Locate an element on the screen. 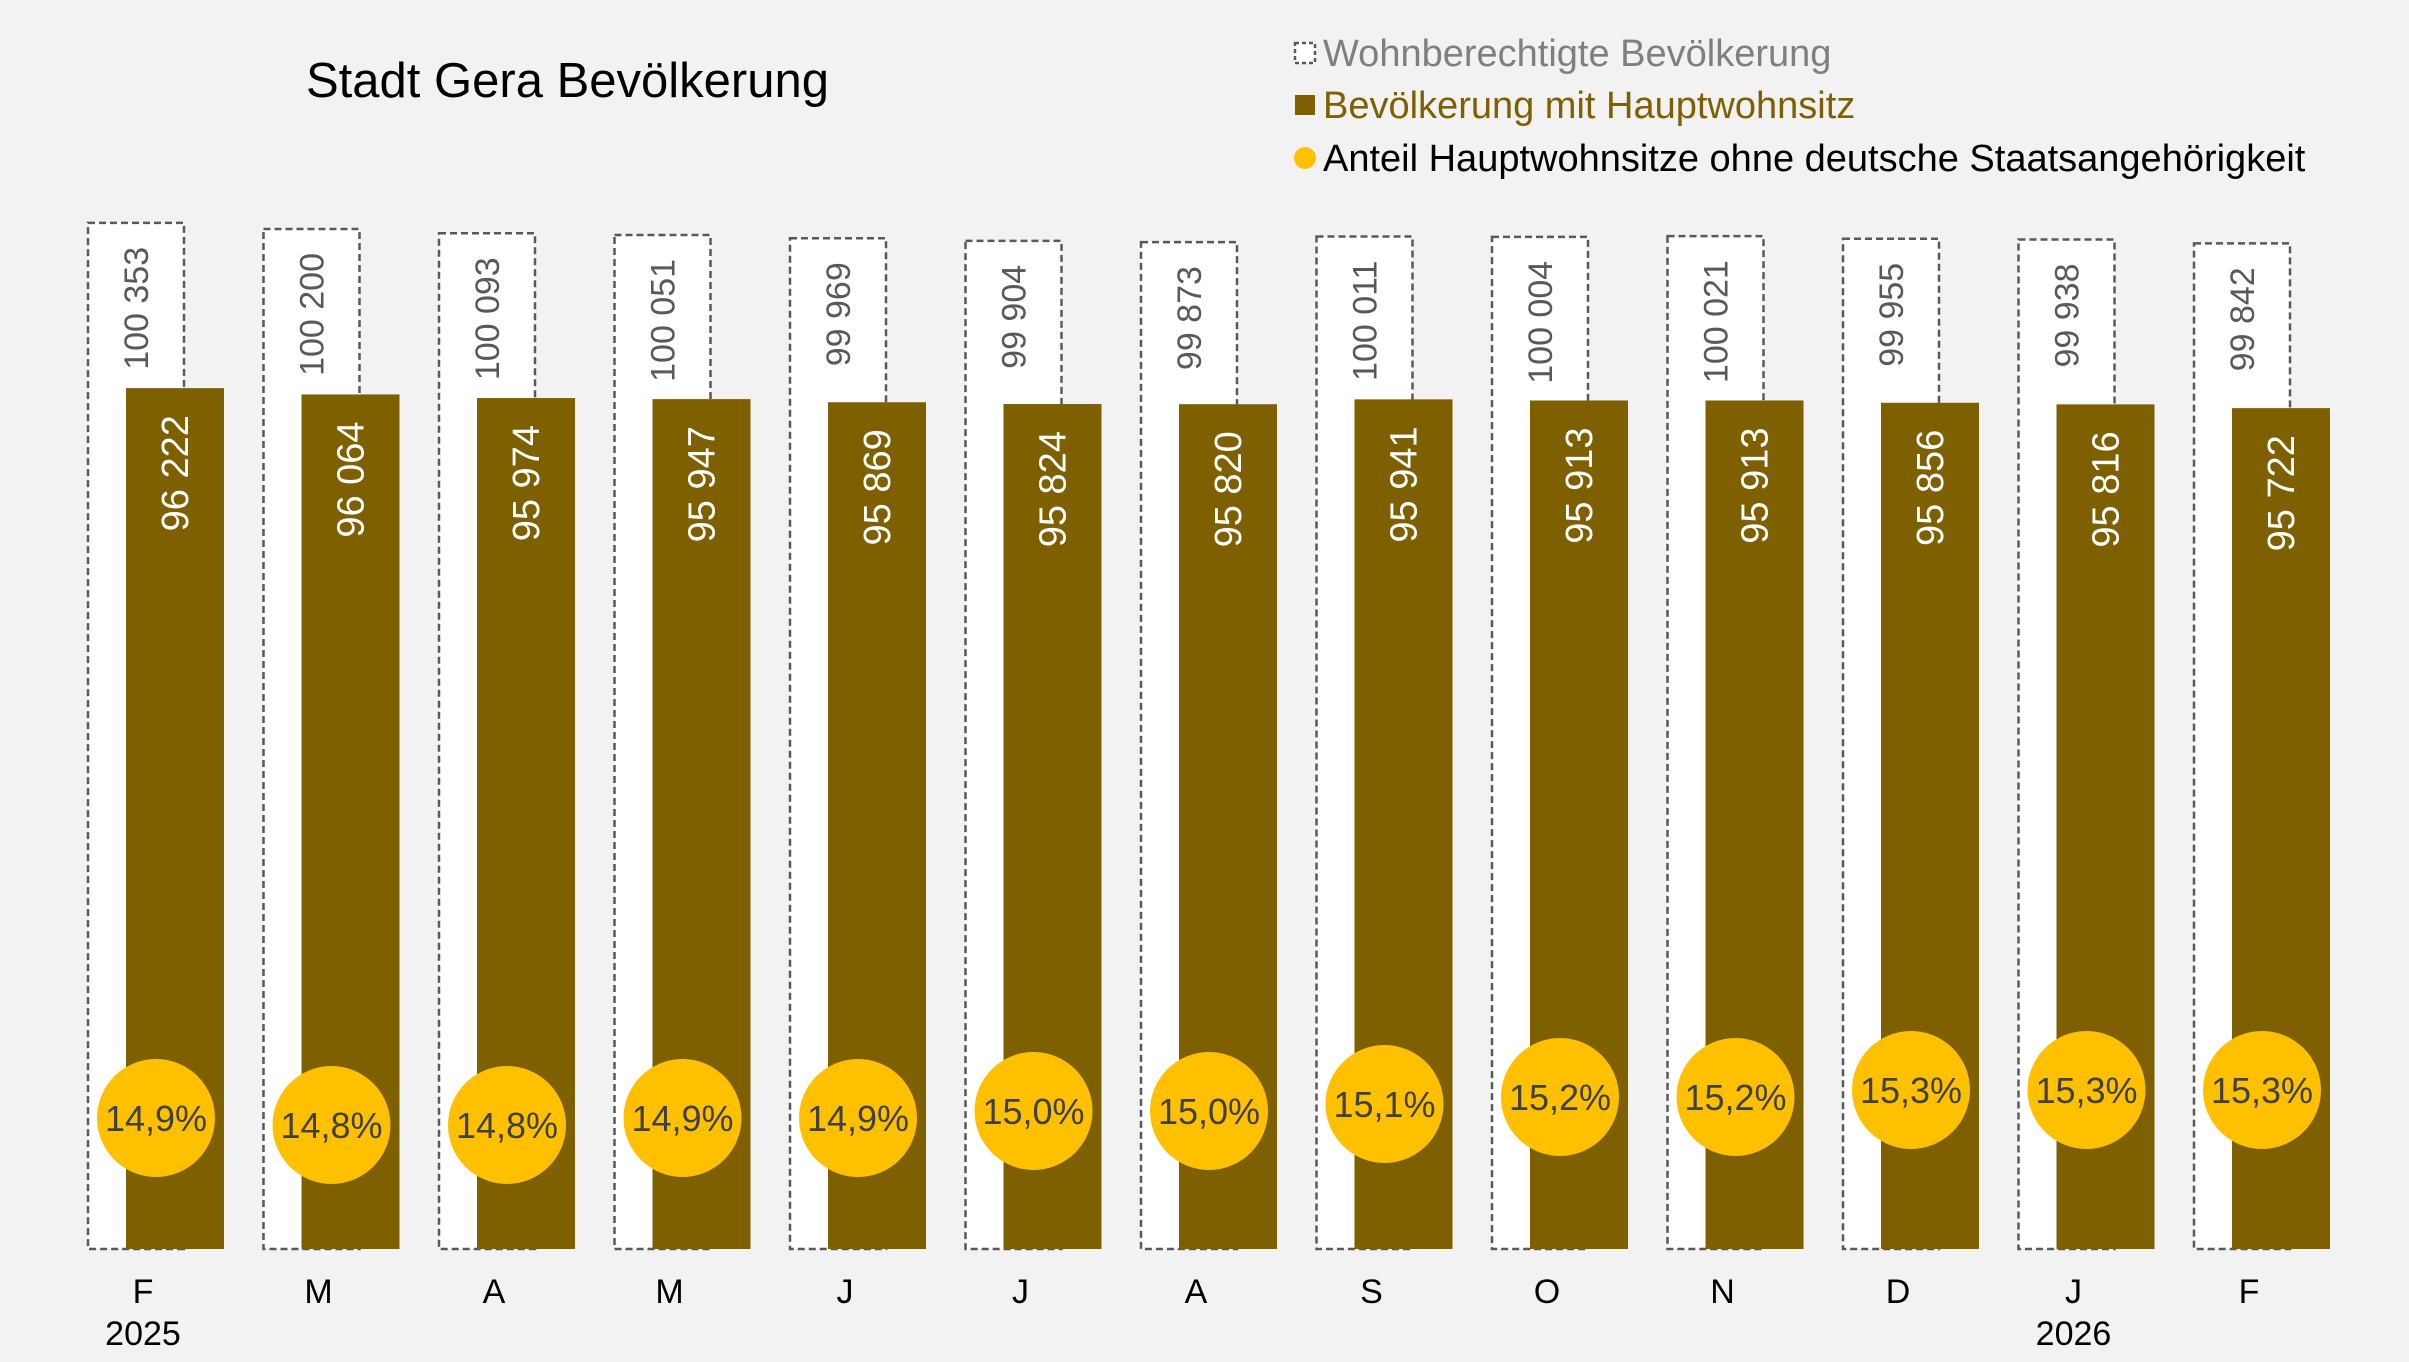  legend-item-wohnberechtigte: Wohnberechtigte Bevölkerung is located at coordinates (1562, 54).